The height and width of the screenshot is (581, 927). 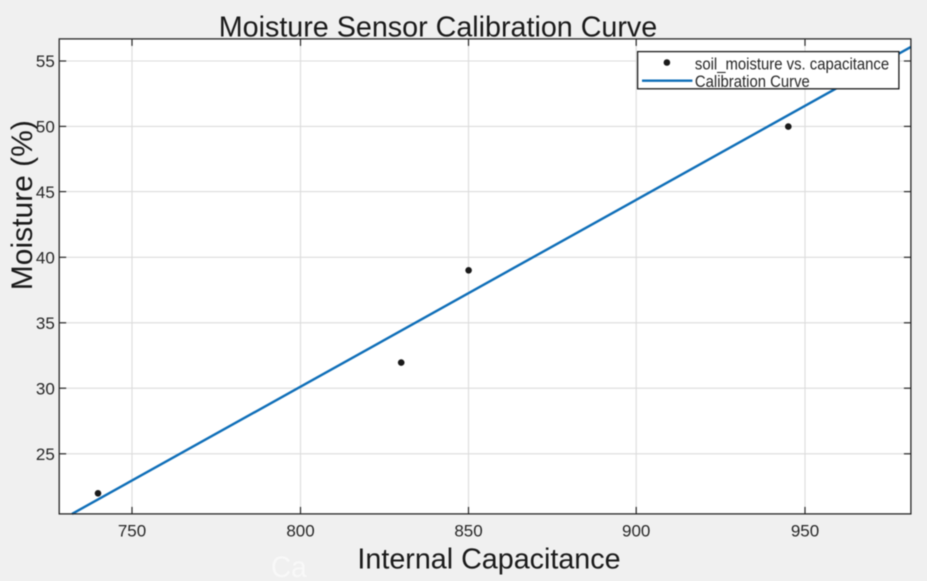 I want to click on svg-text: 35, so click(x=45, y=323).